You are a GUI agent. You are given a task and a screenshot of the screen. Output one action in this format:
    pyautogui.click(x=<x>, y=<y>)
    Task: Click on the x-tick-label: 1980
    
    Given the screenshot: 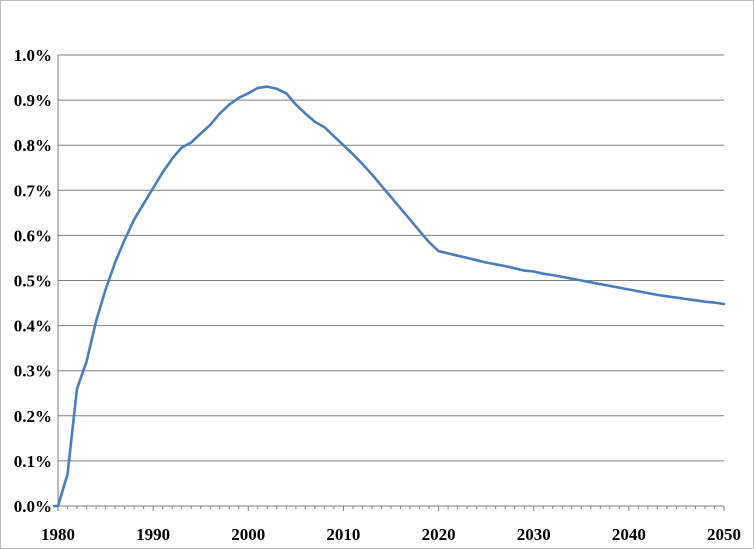 What is the action you would take?
    pyautogui.click(x=58, y=534)
    